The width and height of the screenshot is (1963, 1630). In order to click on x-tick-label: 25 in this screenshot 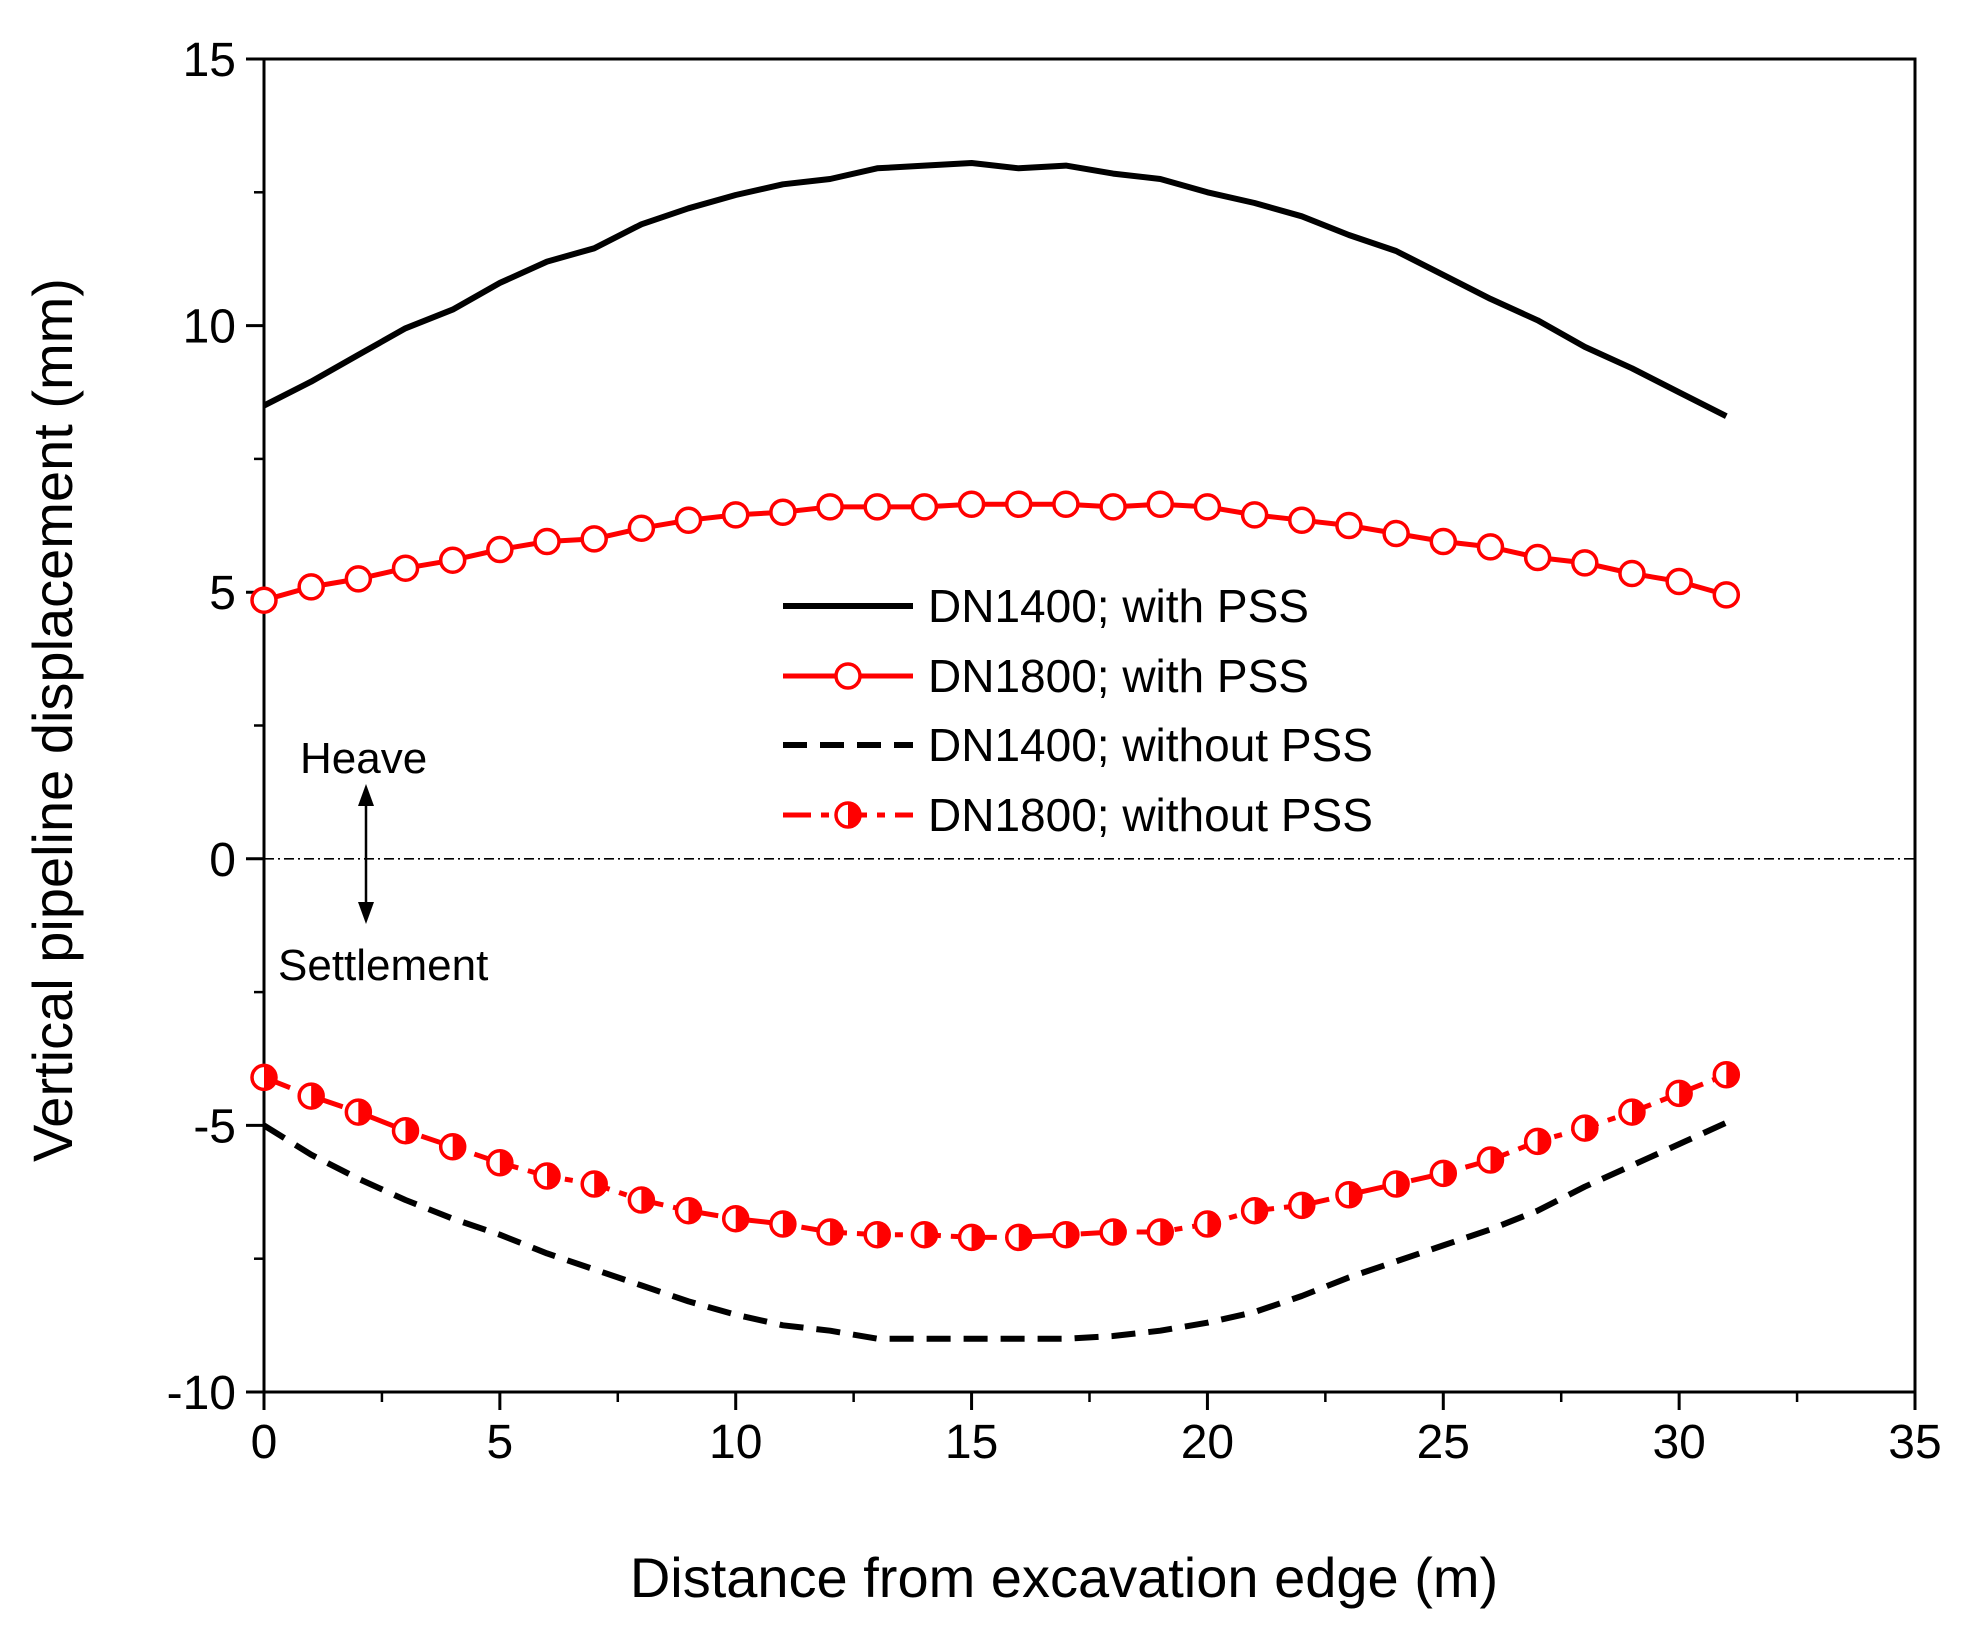, I will do `click(1443, 1442)`.